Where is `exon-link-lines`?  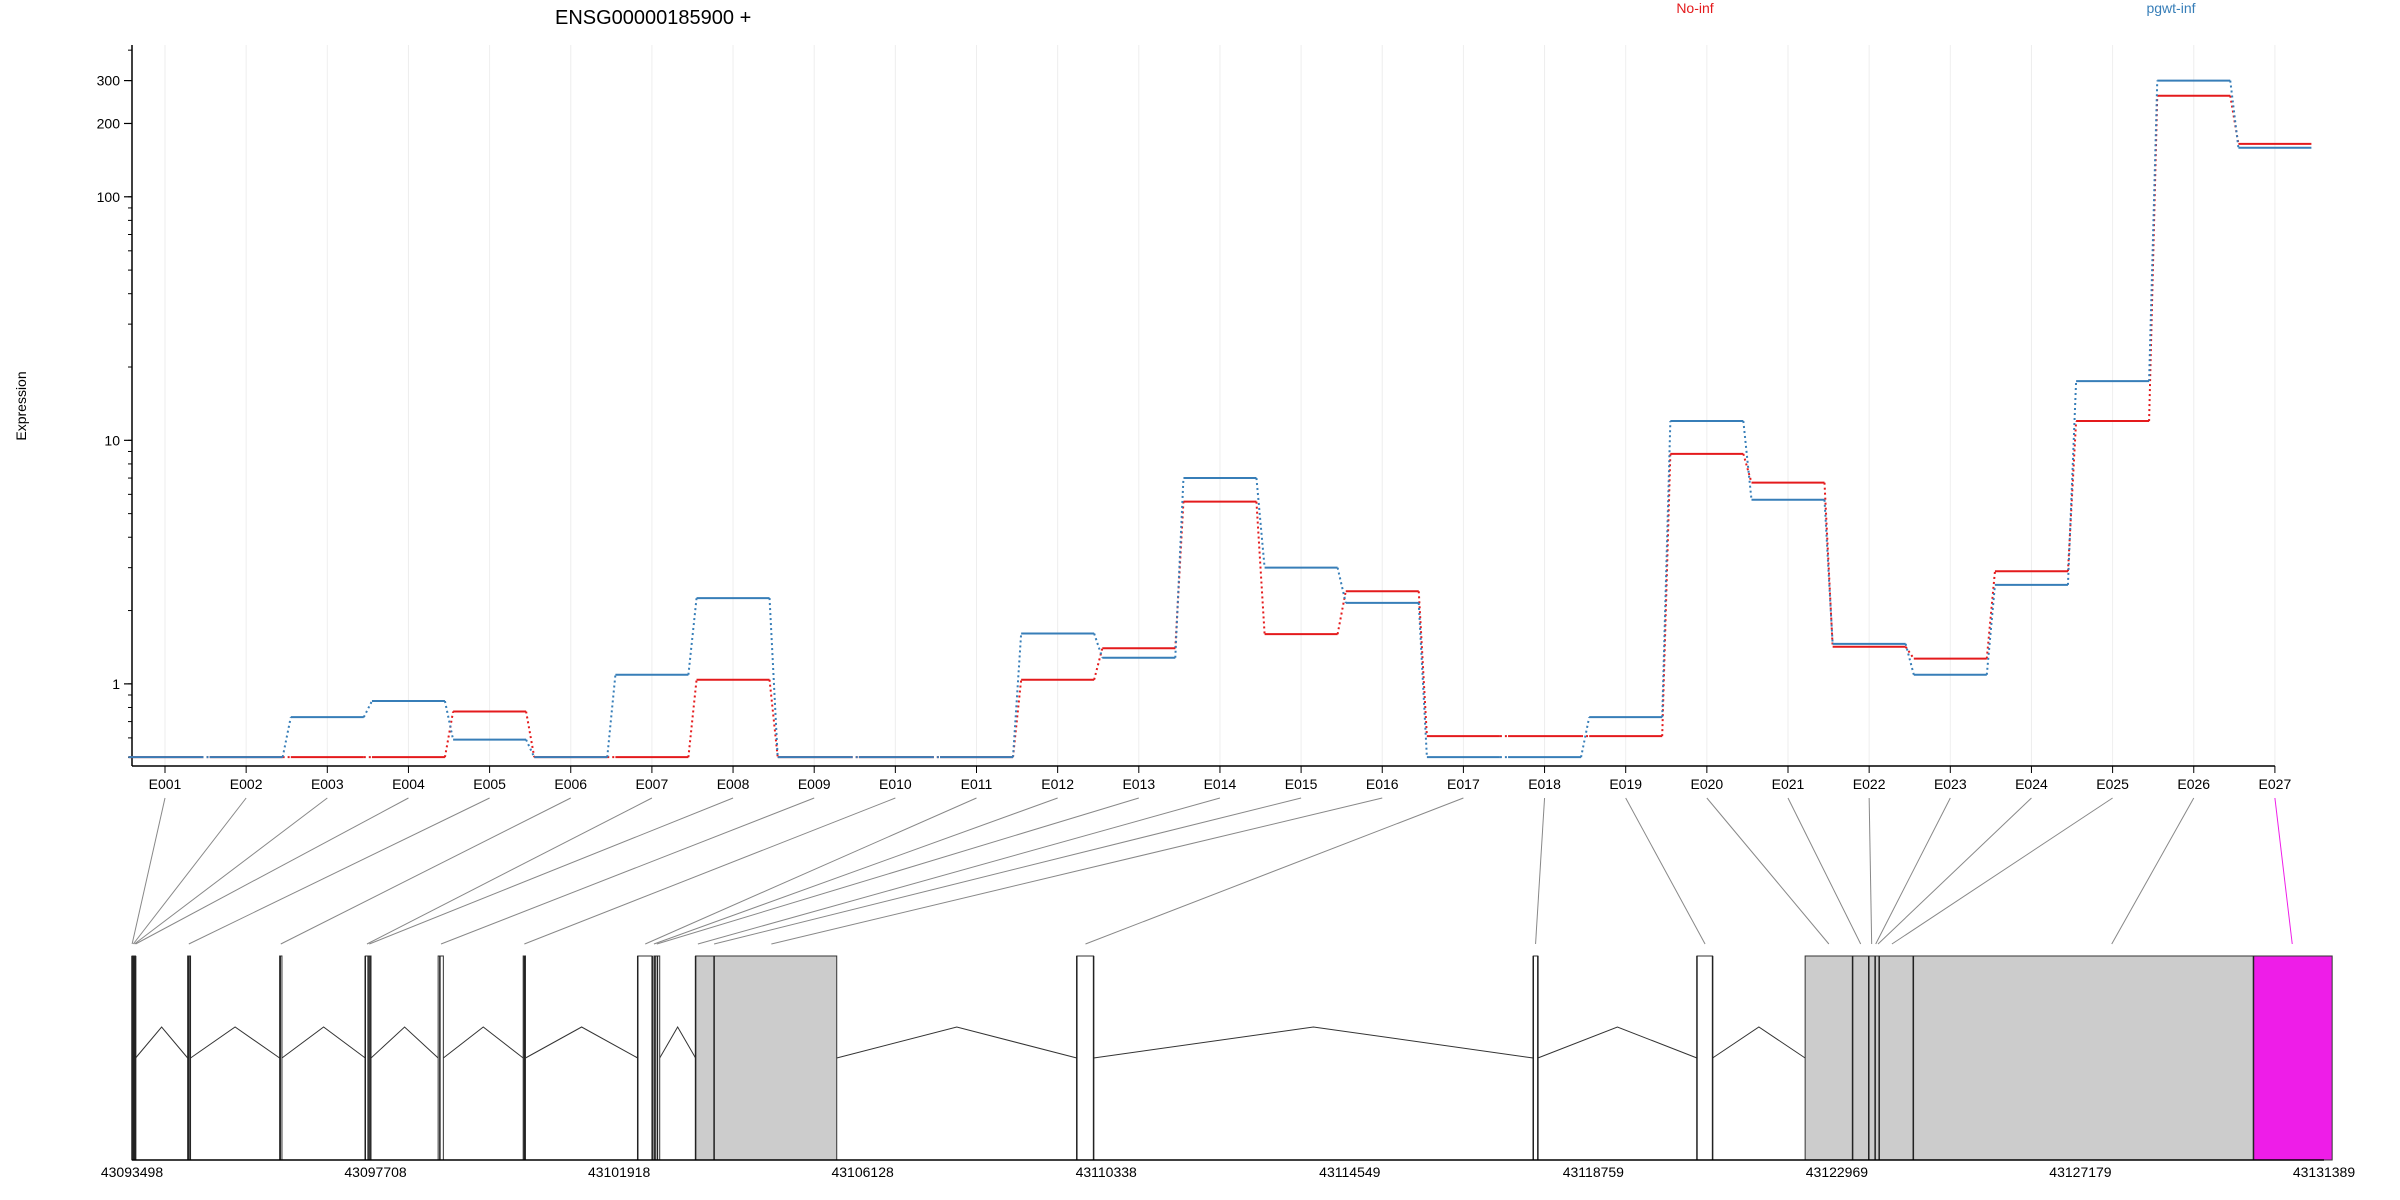
exon-link-lines is located at coordinates (1212, 871).